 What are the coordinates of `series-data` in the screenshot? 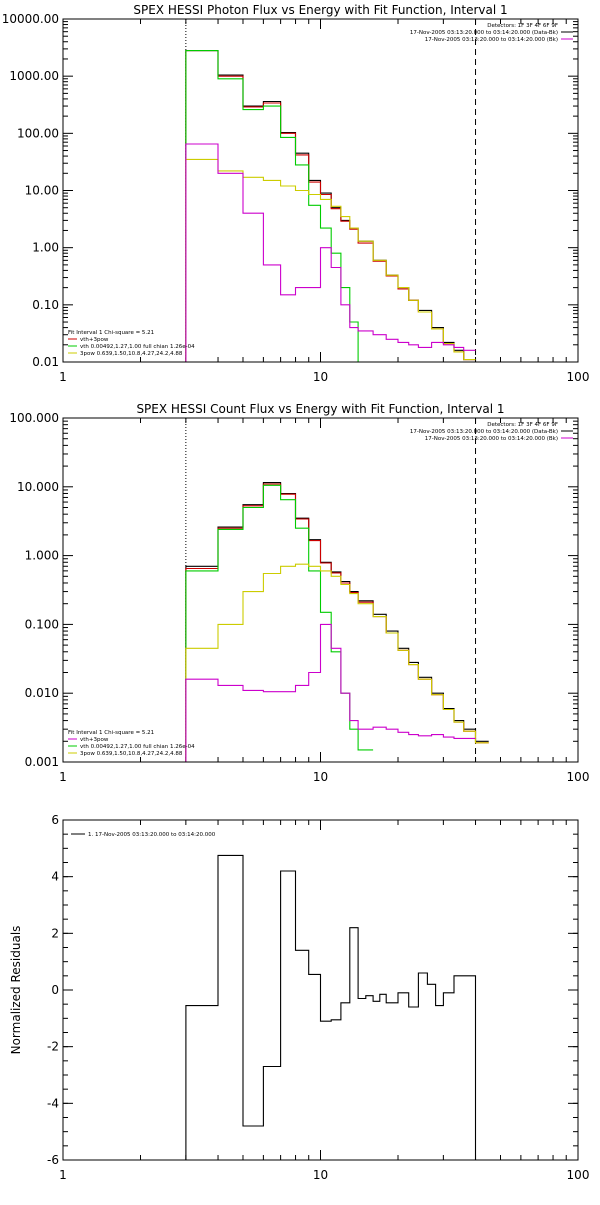 It's located at (337, 622).